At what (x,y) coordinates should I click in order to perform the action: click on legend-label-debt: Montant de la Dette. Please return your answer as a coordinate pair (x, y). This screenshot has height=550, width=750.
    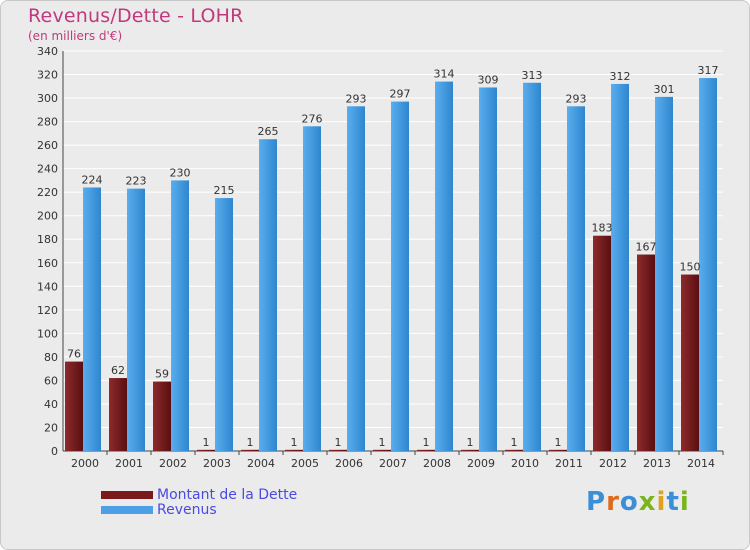
    Looking at the image, I should click on (227, 494).